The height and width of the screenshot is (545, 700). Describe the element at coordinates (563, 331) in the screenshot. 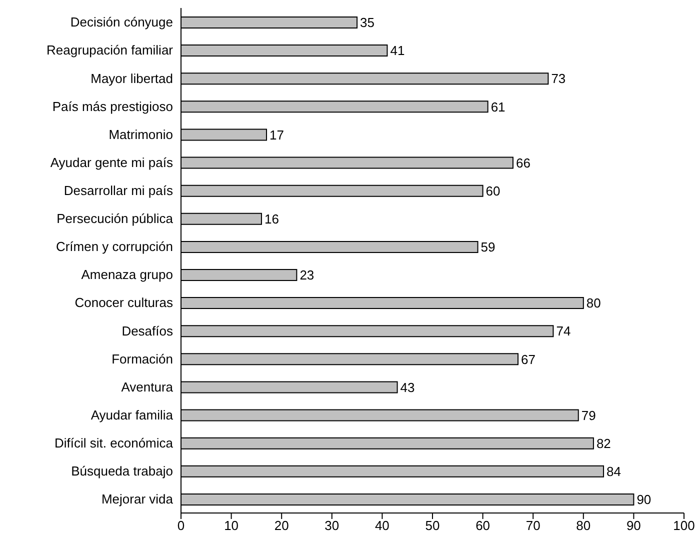

I see `data-label: 74` at that location.